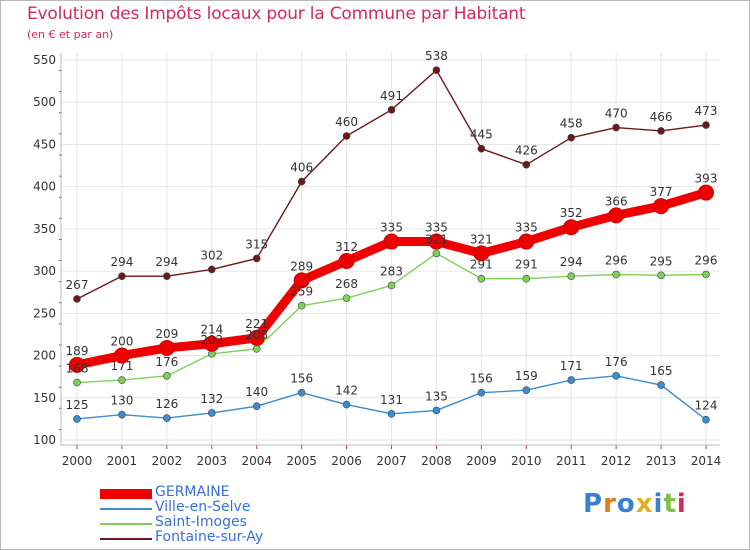 Image resolution: width=750 pixels, height=550 pixels. What do you see at coordinates (44, 60) in the screenshot?
I see `y-tick-label: 550` at bounding box center [44, 60].